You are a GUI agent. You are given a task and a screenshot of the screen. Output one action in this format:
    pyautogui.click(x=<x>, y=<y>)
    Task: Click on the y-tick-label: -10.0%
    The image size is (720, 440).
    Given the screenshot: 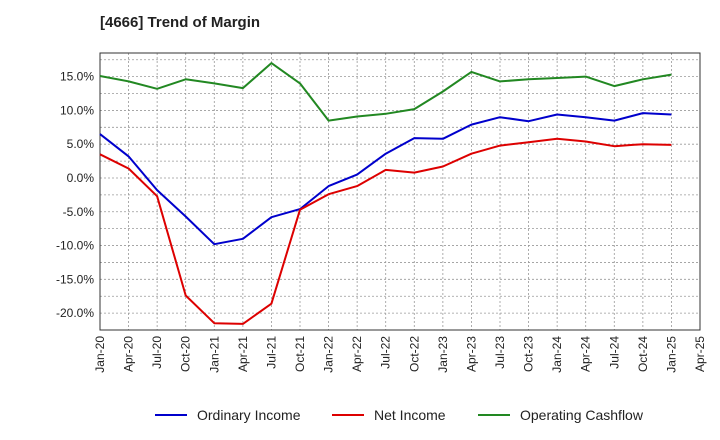 What is the action you would take?
    pyautogui.click(x=75, y=246)
    